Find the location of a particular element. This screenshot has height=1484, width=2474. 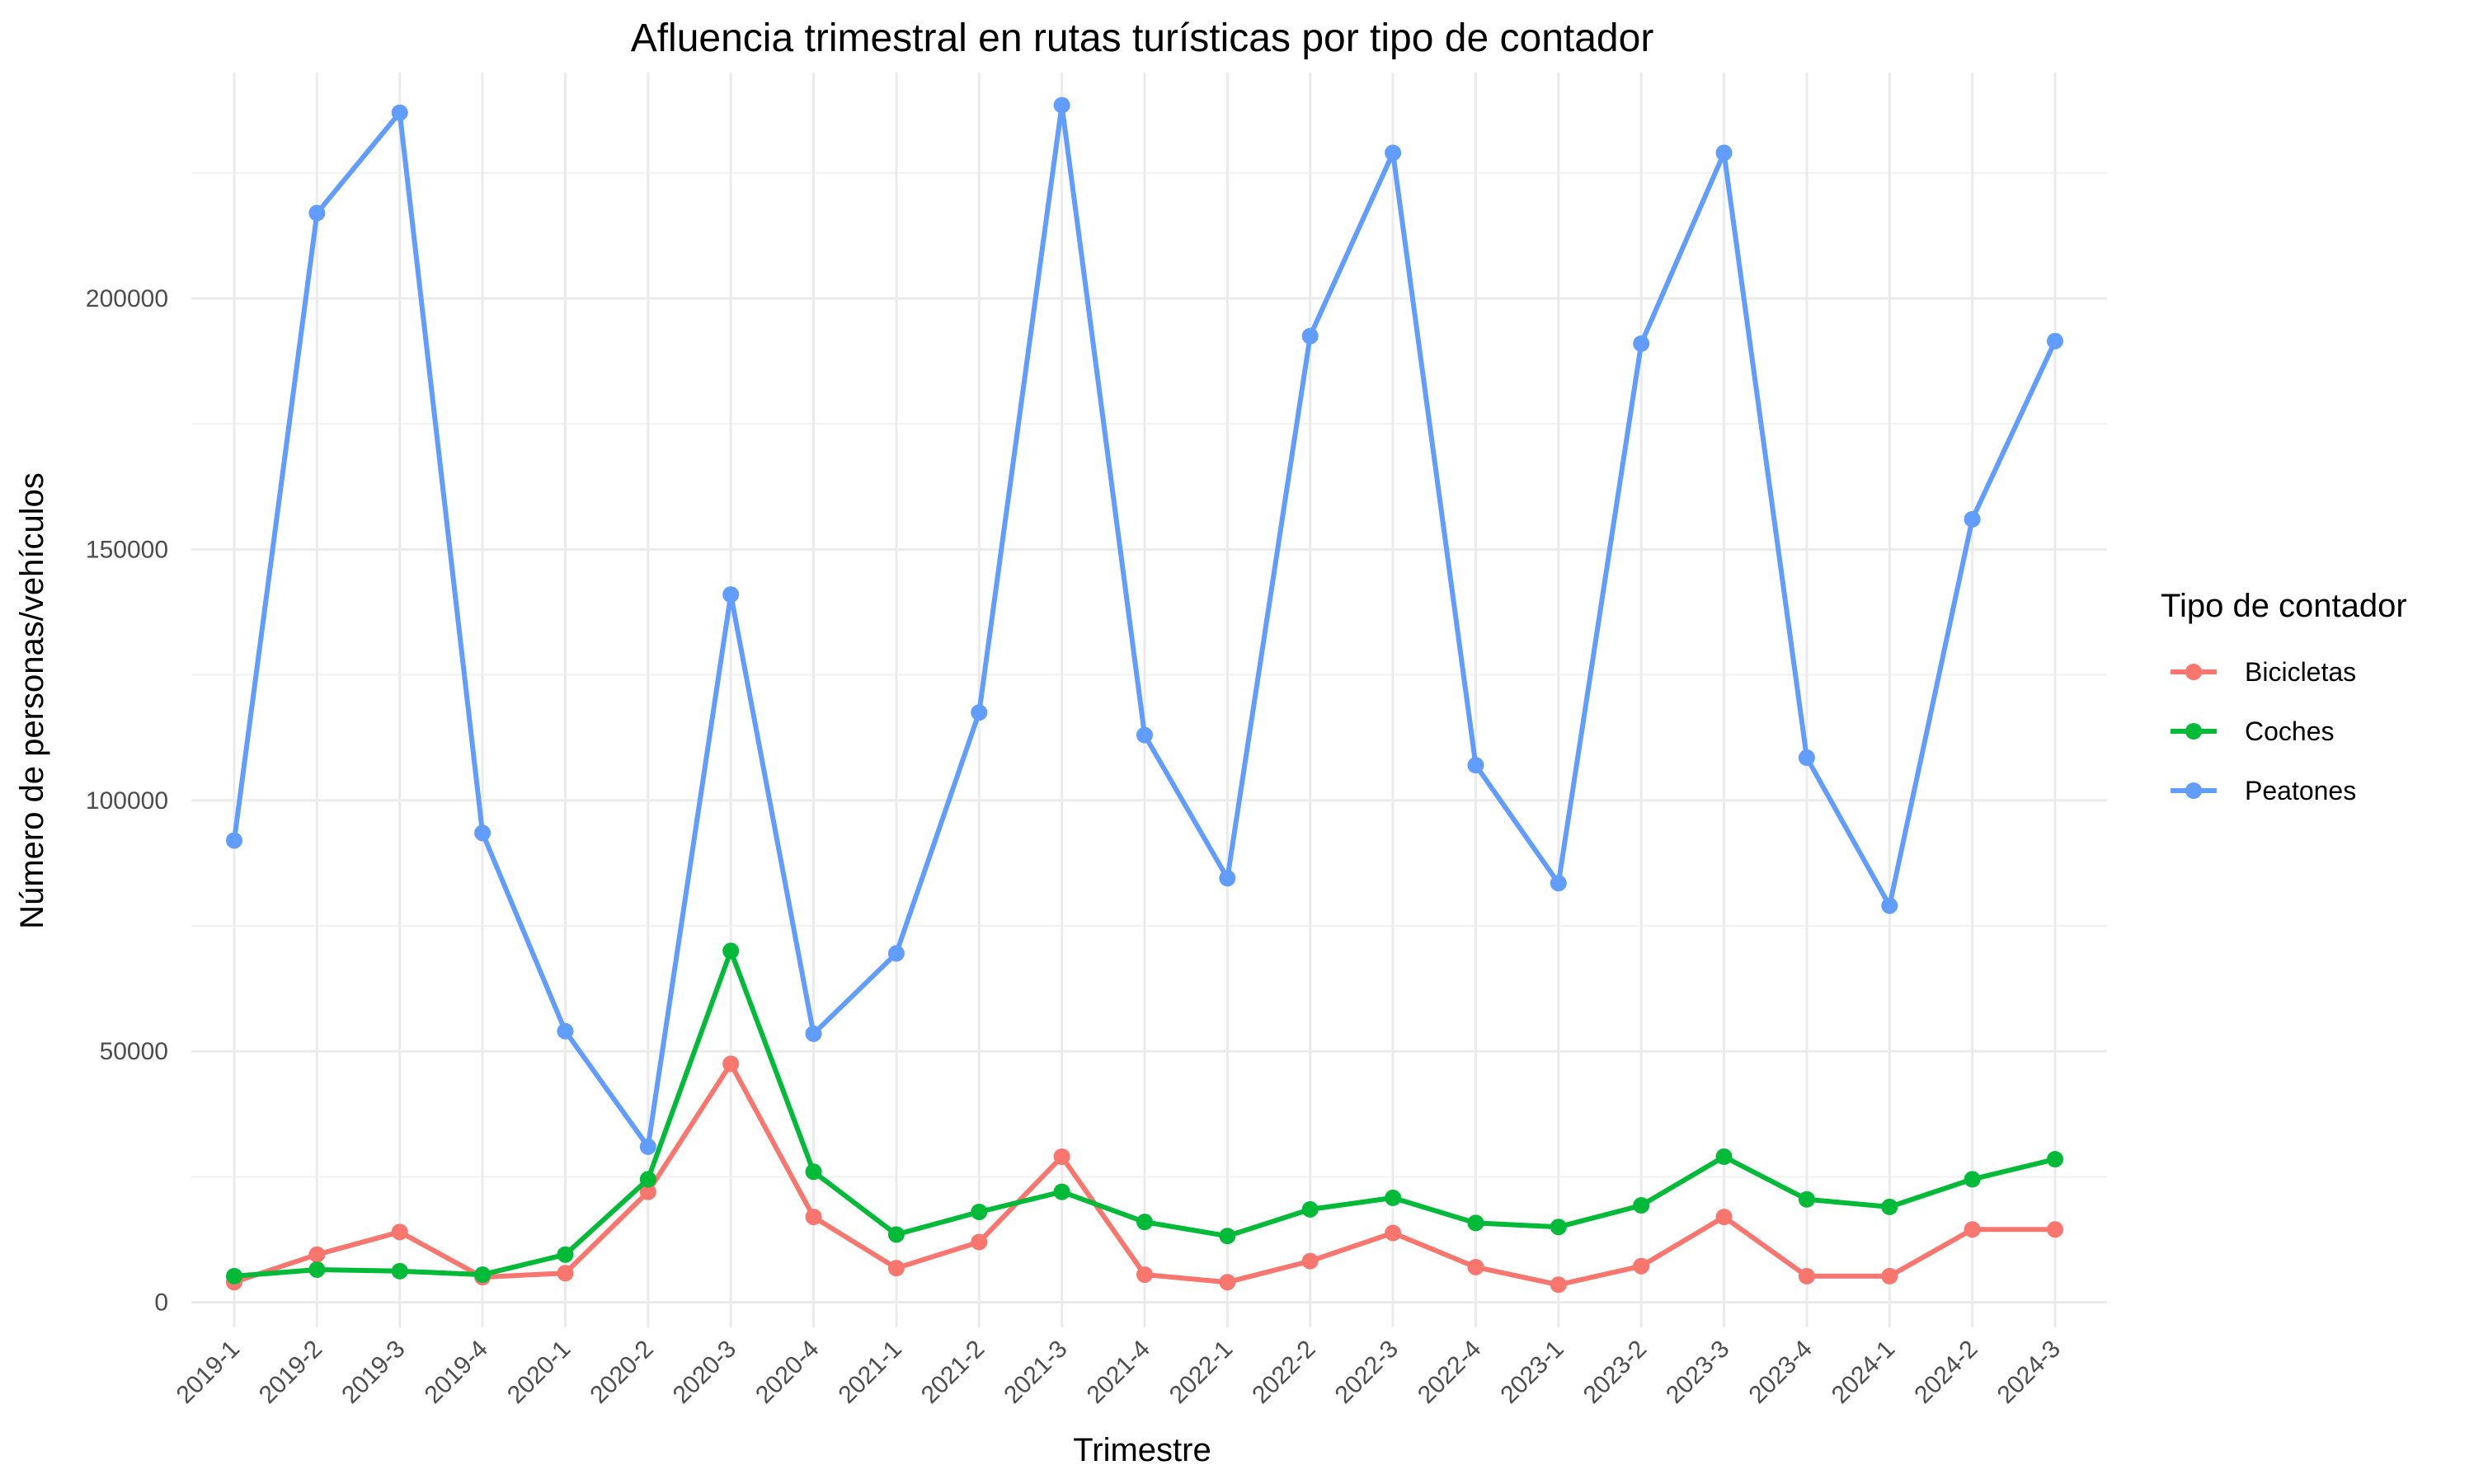

x-axis-title: Trimestre is located at coordinates (1142, 1450).